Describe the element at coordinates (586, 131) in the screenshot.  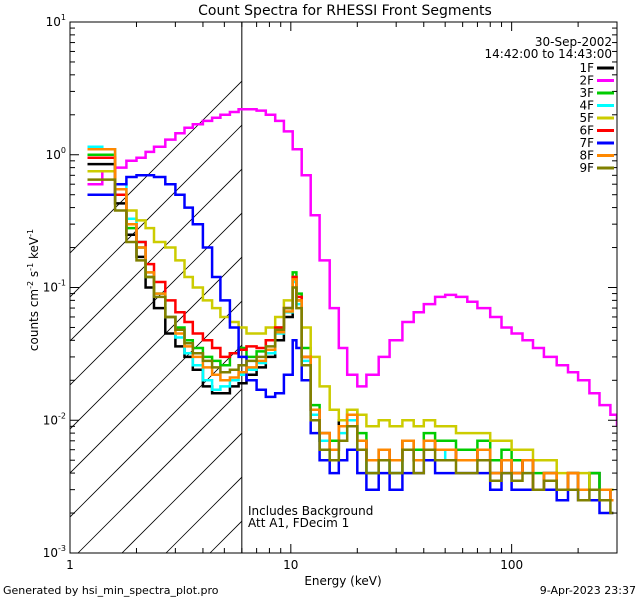
I see `legend-label: 6F` at that location.